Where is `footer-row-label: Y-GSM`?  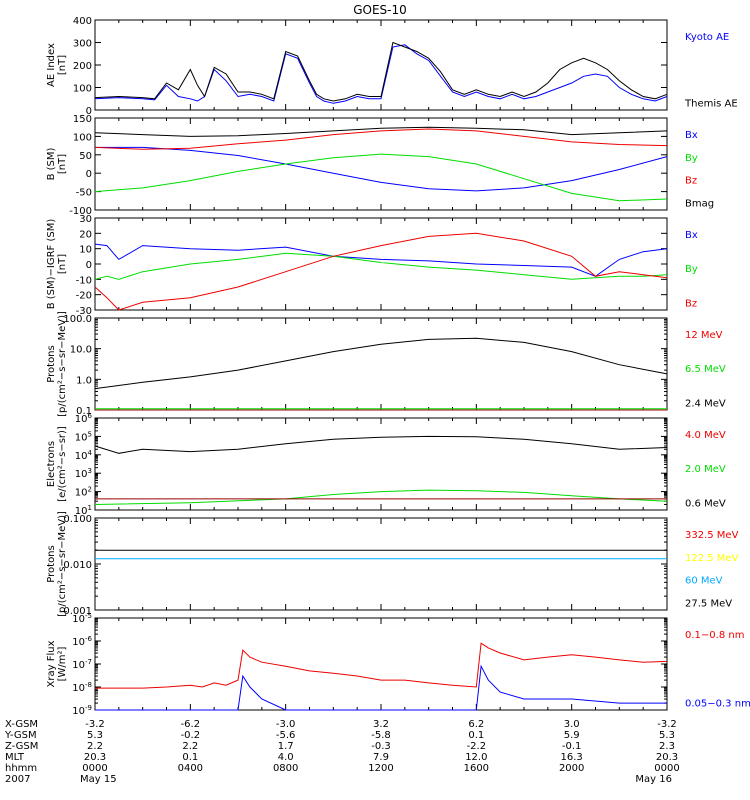
footer-row-label: Y-GSM is located at coordinates (20, 735).